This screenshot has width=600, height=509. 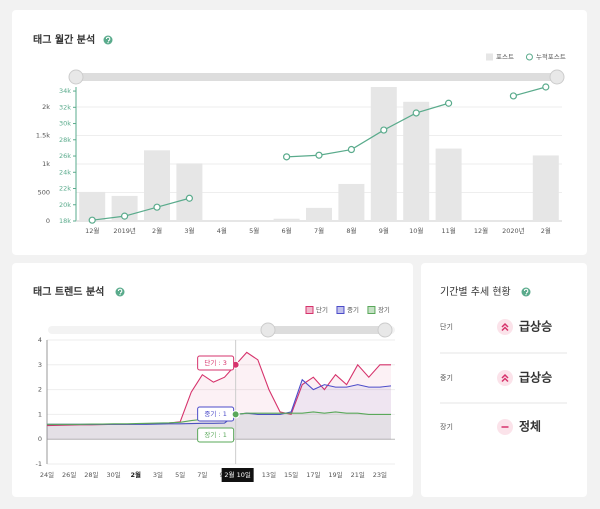 I want to click on x-tick-label: 8월, so click(x=351, y=230).